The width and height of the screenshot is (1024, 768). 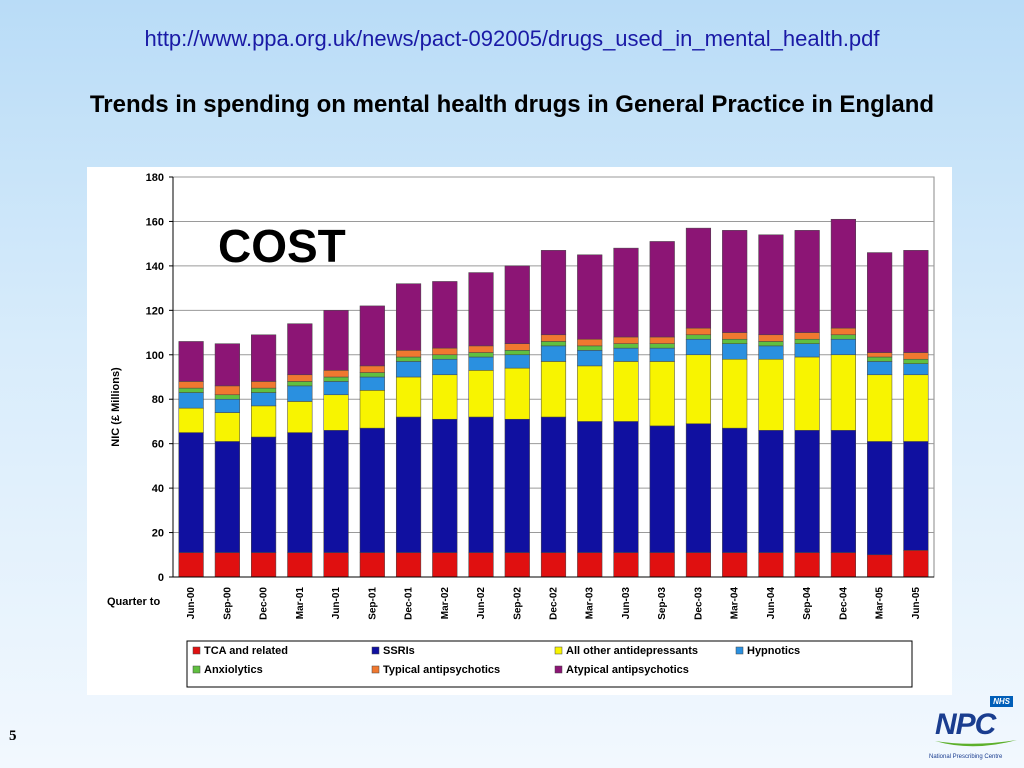 What do you see at coordinates (627, 670) in the screenshot?
I see `legend-label: Atypical antipsychotics` at bounding box center [627, 670].